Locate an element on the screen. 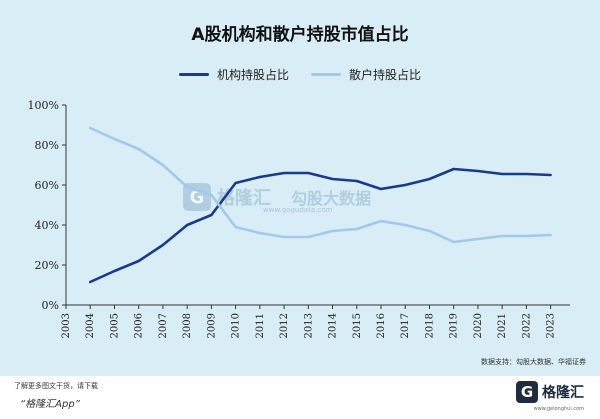 This screenshot has width=600, height=419. brand-logo-icon: G is located at coordinates (527, 392).